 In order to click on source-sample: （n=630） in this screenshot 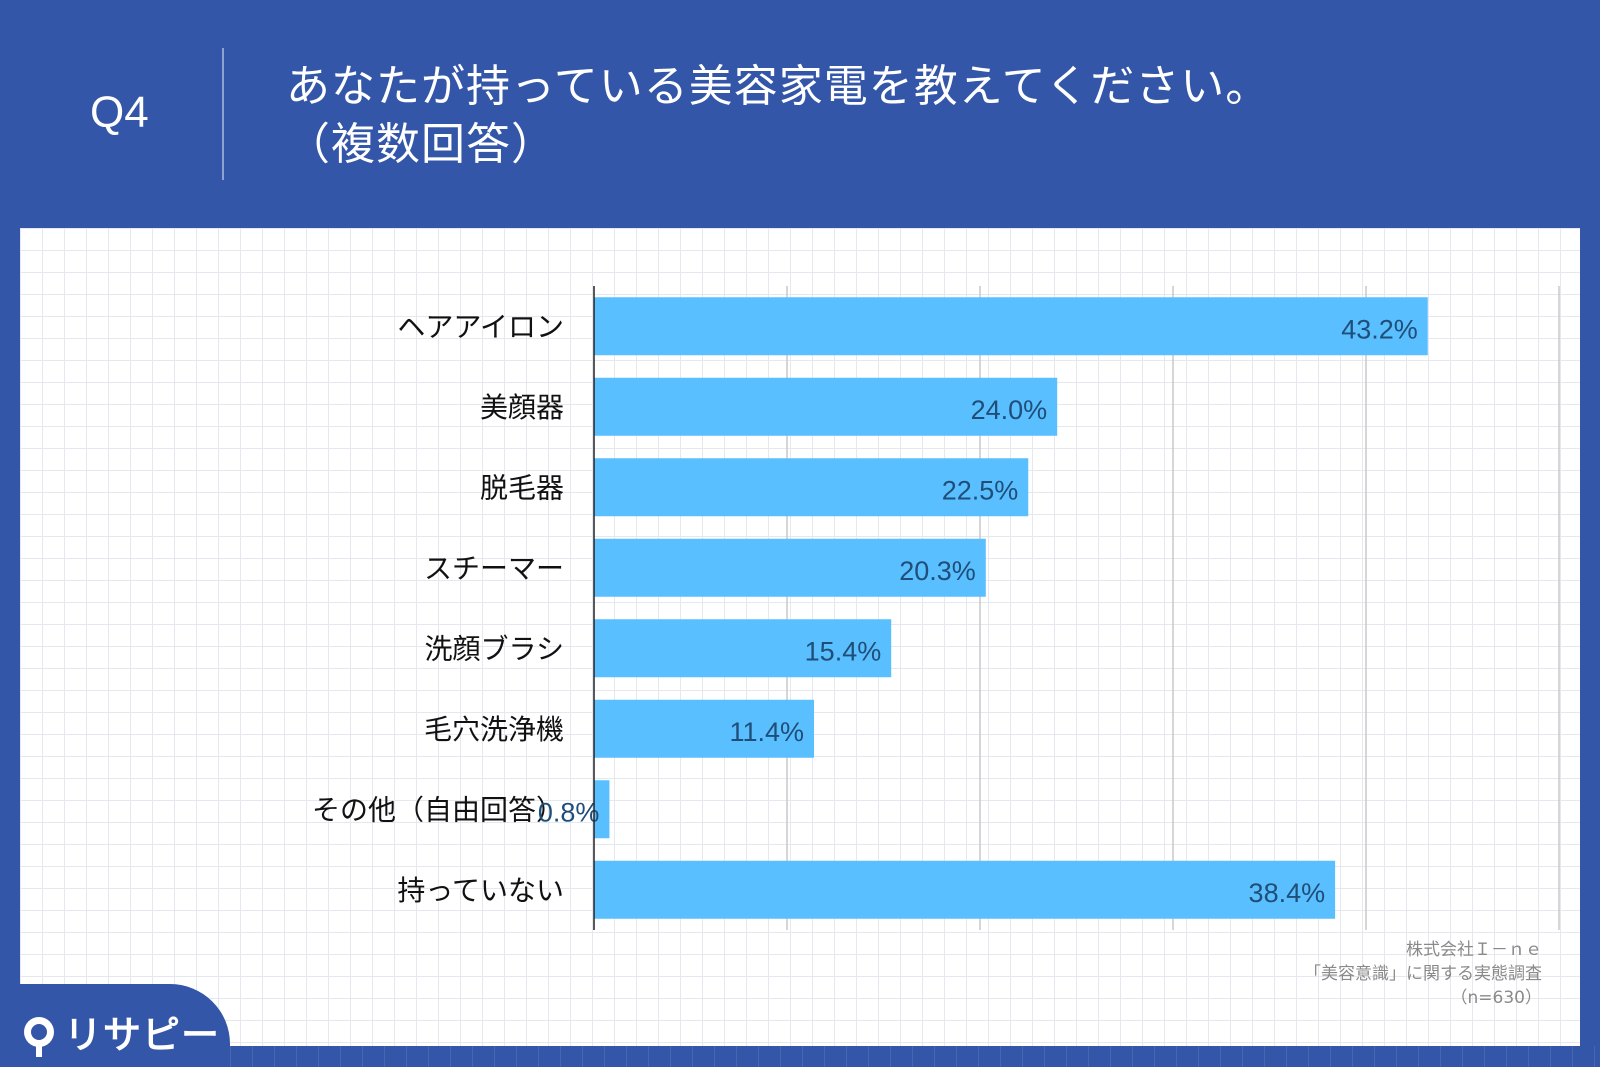, I will do `click(1496, 998)`.